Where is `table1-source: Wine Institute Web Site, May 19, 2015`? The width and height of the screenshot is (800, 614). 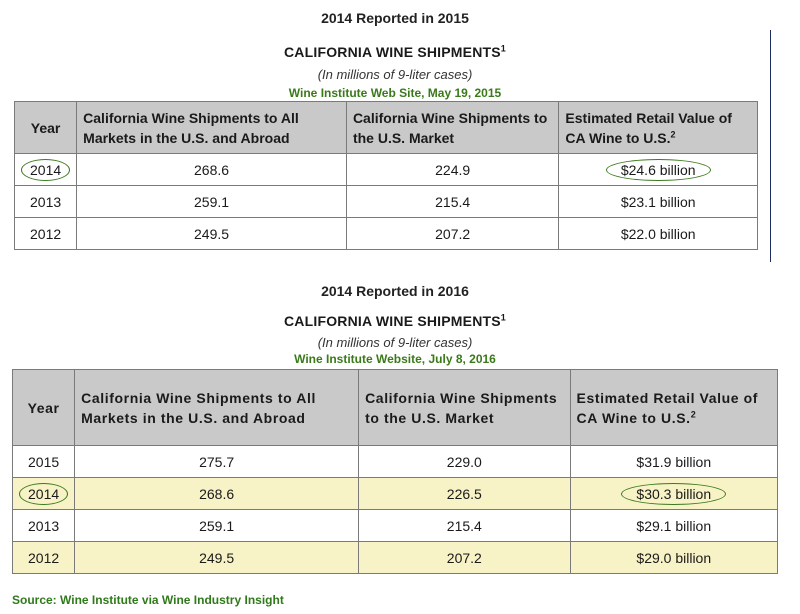
table1-source: Wine Institute Web Site, May 19, 2015 is located at coordinates (395, 93).